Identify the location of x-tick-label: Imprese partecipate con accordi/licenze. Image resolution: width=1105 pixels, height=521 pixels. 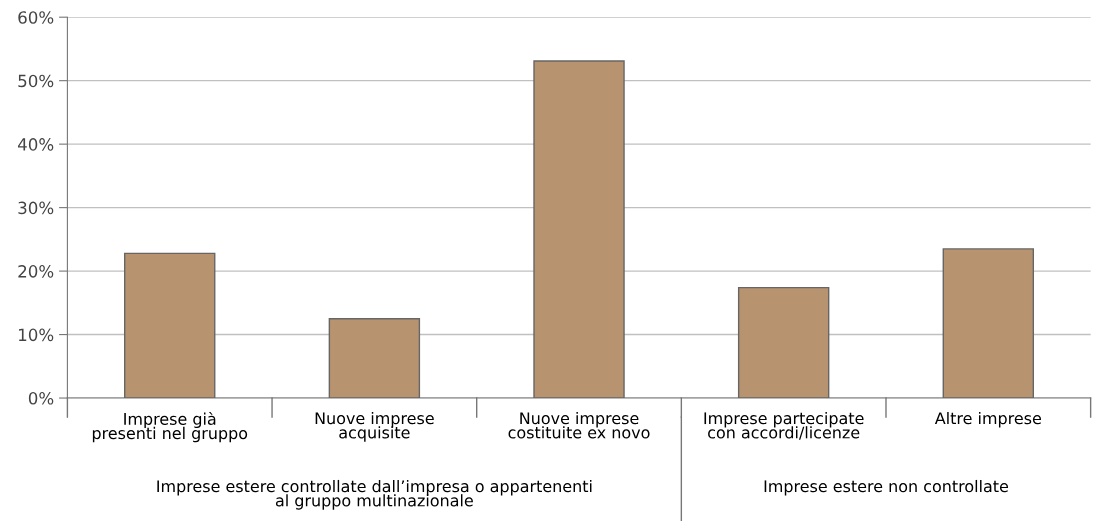
(784, 425).